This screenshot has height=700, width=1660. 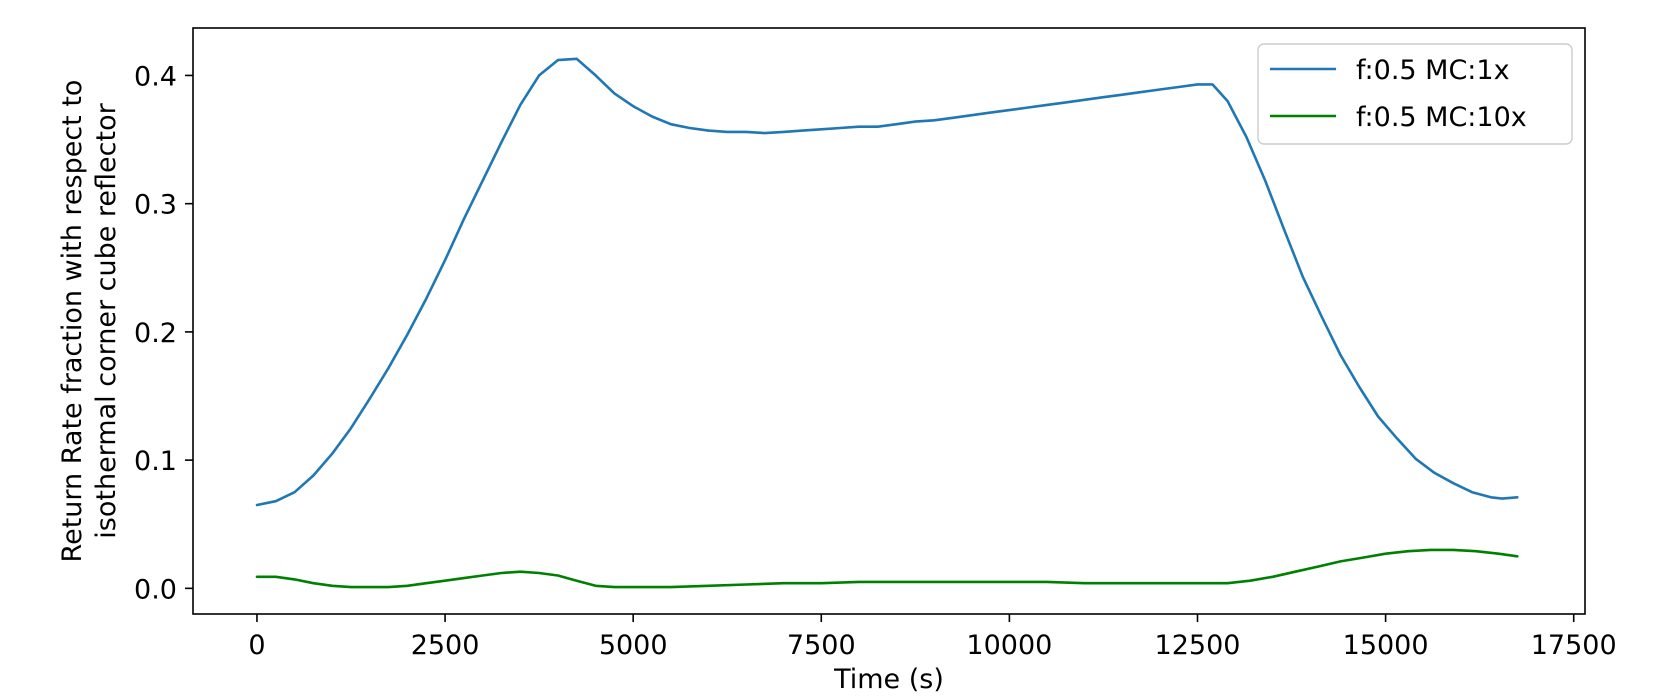 I want to click on y-tick-label: 0.4, so click(x=155, y=76).